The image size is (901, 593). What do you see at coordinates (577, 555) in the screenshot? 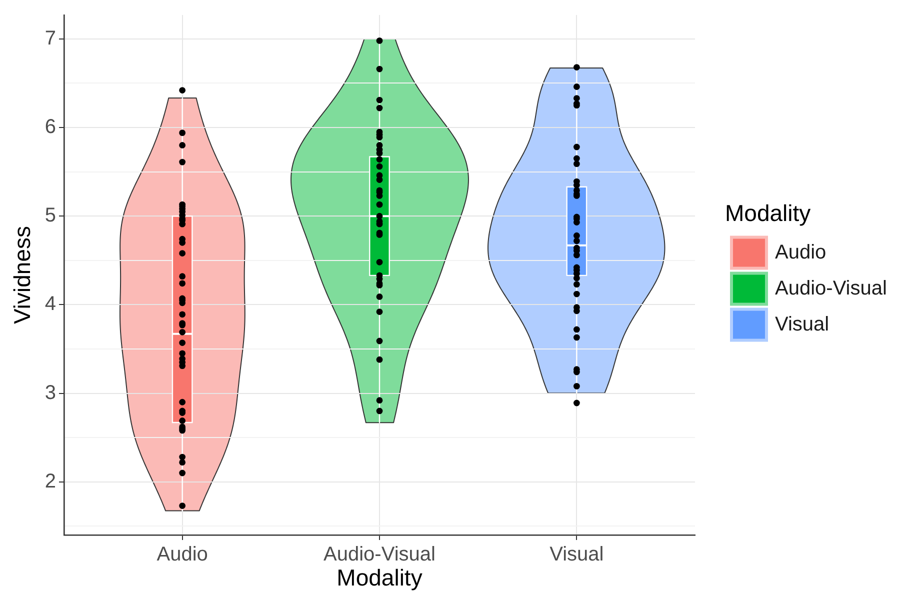
I see `x-tick-label: Visual` at bounding box center [577, 555].